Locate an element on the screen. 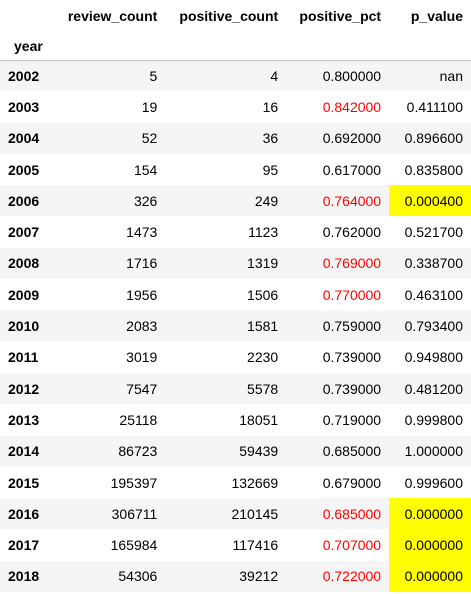 The image size is (471, 594). cell-review-count: 1716 is located at coordinates (142, 263).